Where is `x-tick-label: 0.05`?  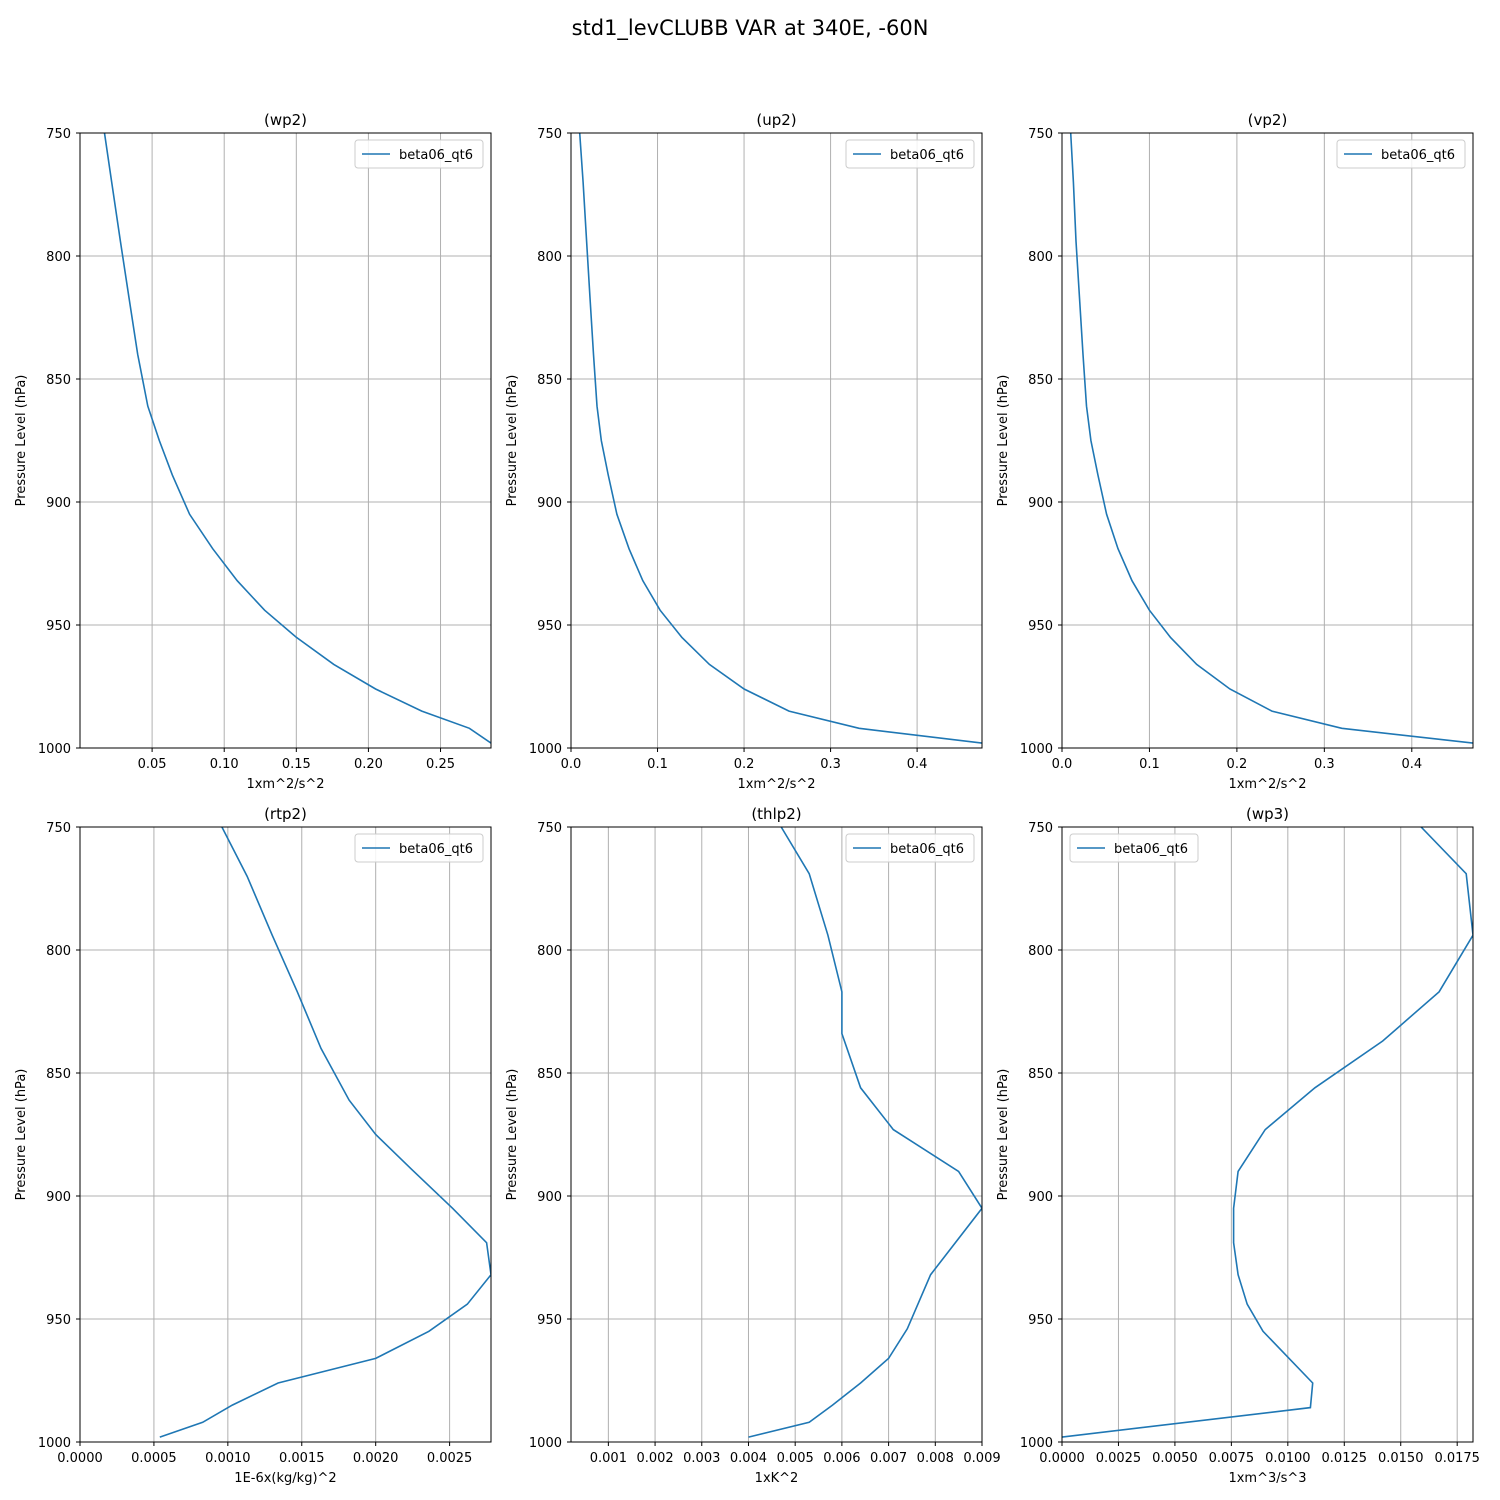 x-tick-label: 0.05 is located at coordinates (152, 764).